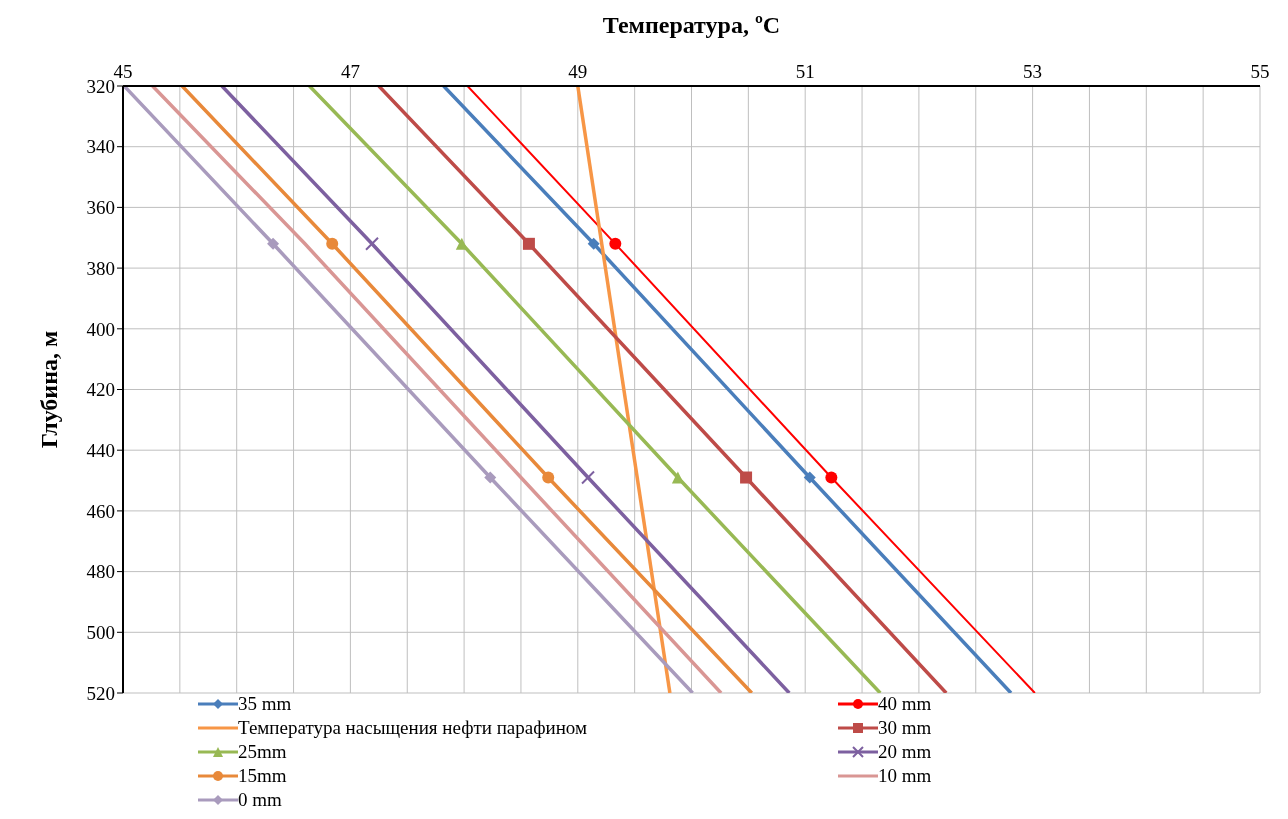  I want to click on y-tick-label: 460, so click(100, 511).